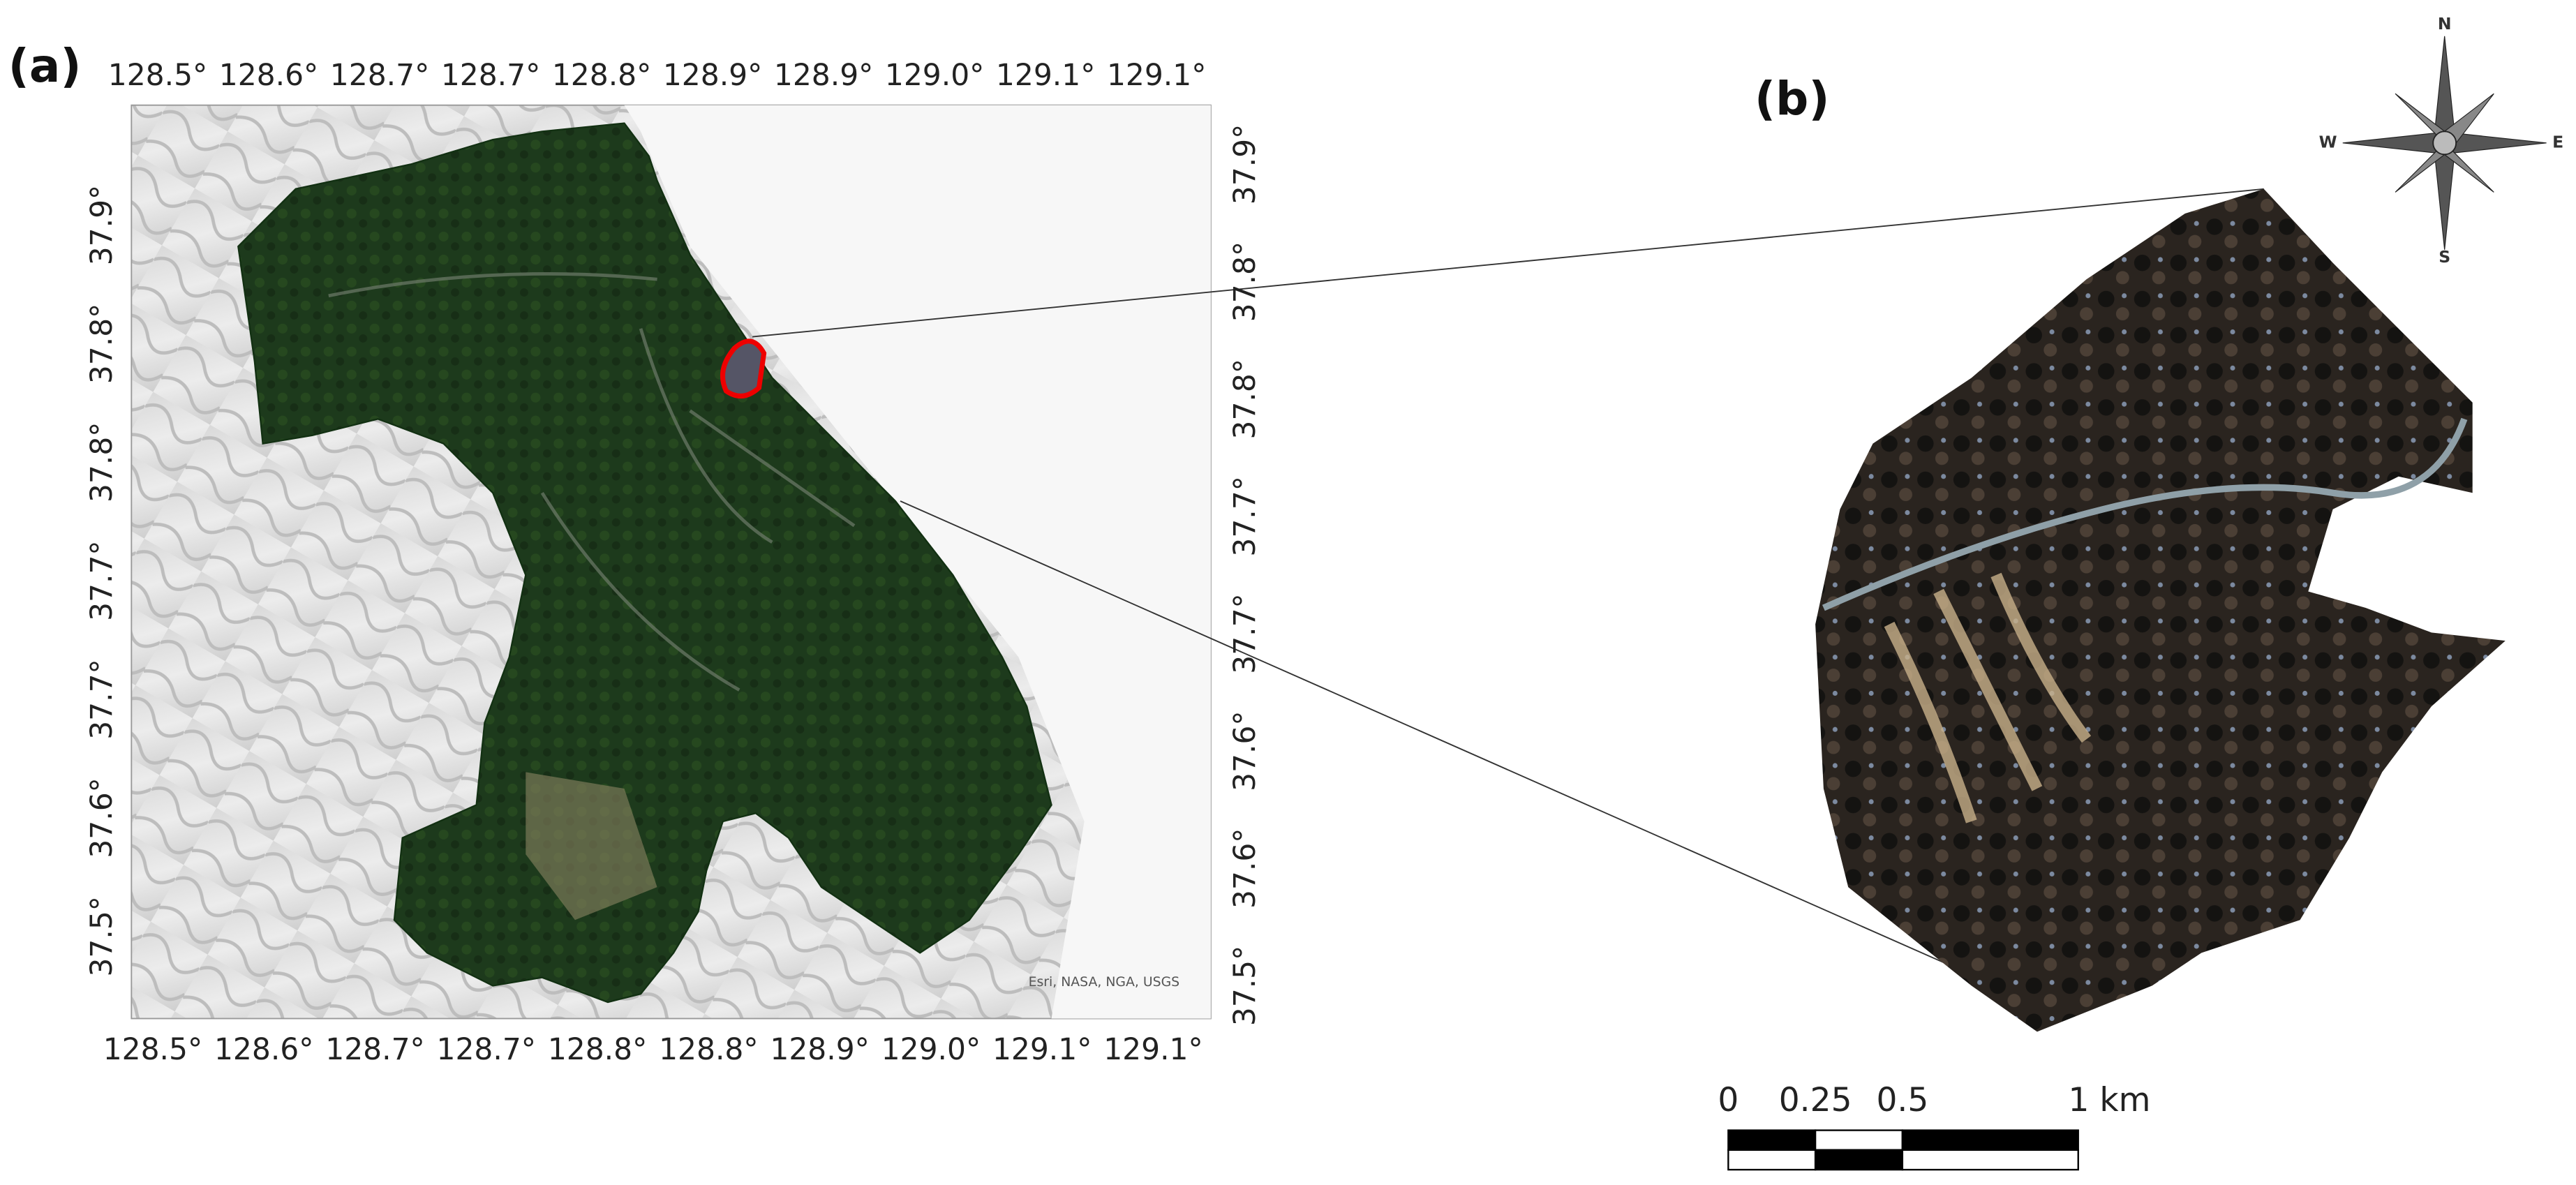 Image resolution: width=2576 pixels, height=1185 pixels. What do you see at coordinates (2444, 257) in the screenshot?
I see `compass-south: S` at bounding box center [2444, 257].